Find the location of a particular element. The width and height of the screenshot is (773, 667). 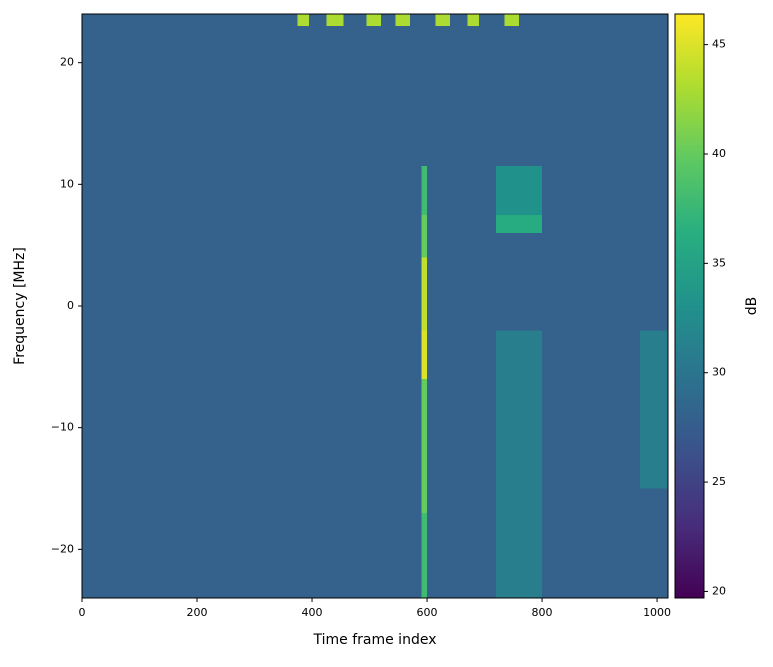

colorbar-tick-label: 20 is located at coordinates (719, 590).